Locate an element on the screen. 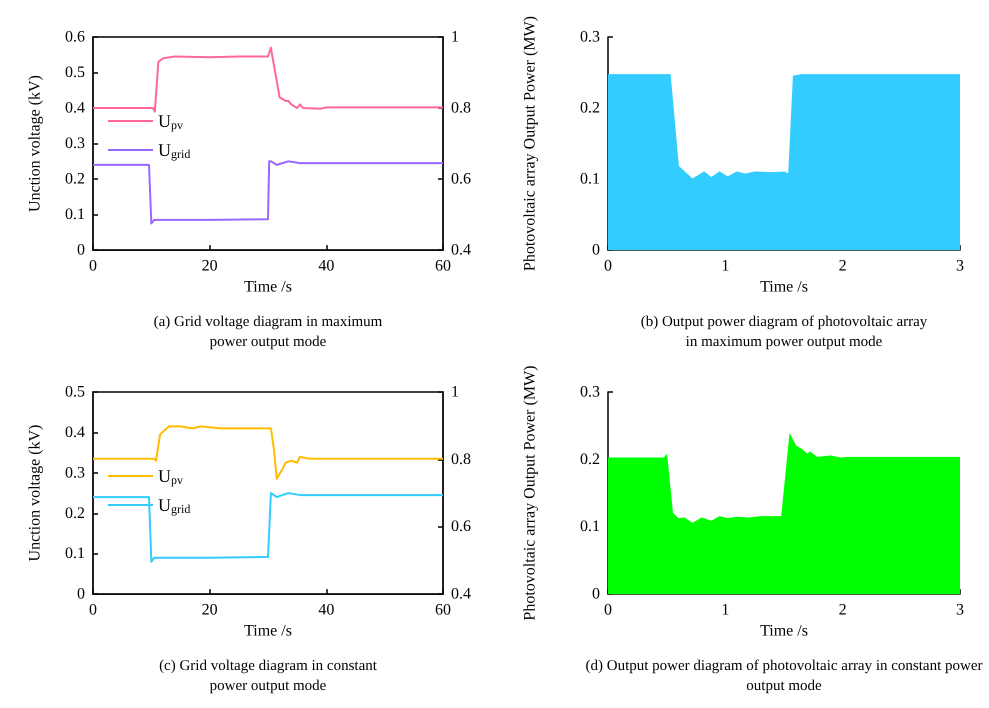 This screenshot has height=708, width=989. text: (c) Grid voltage diagram in constant power output mode is located at coordinates (268, 676).